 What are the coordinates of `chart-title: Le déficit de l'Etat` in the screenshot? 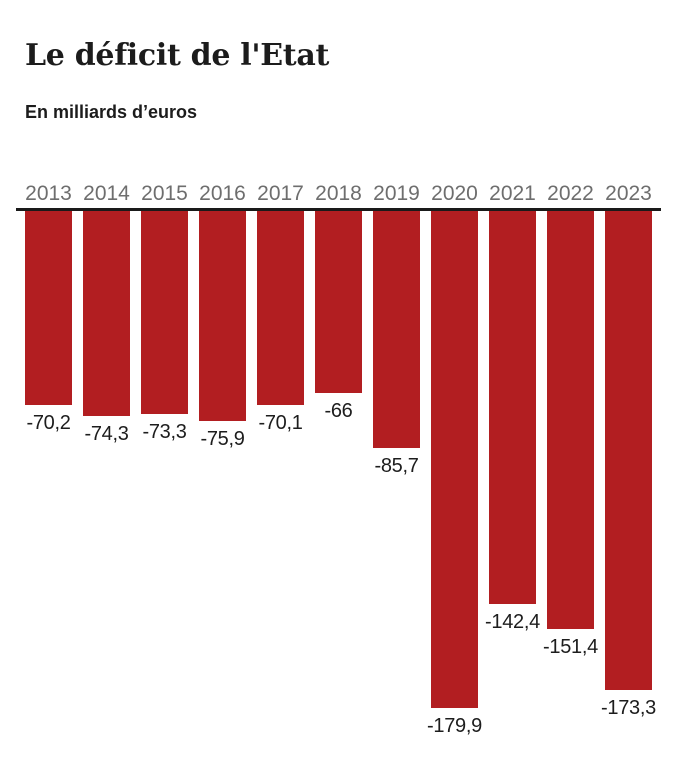 It's located at (177, 55).